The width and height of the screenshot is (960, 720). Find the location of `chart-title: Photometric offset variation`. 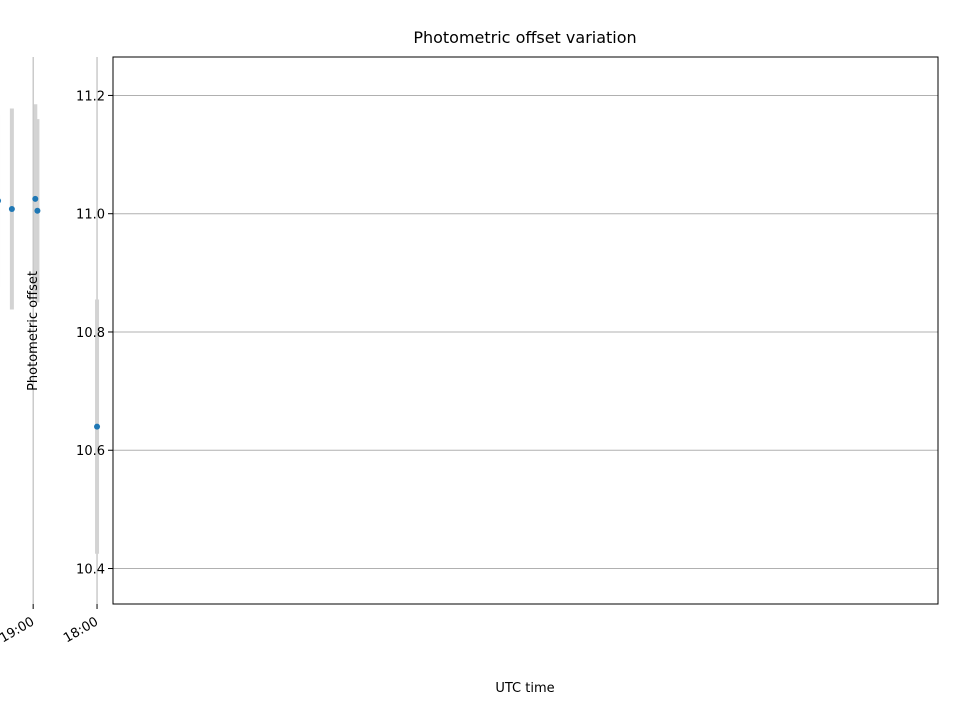

chart-title: Photometric offset variation is located at coordinates (524, 37).